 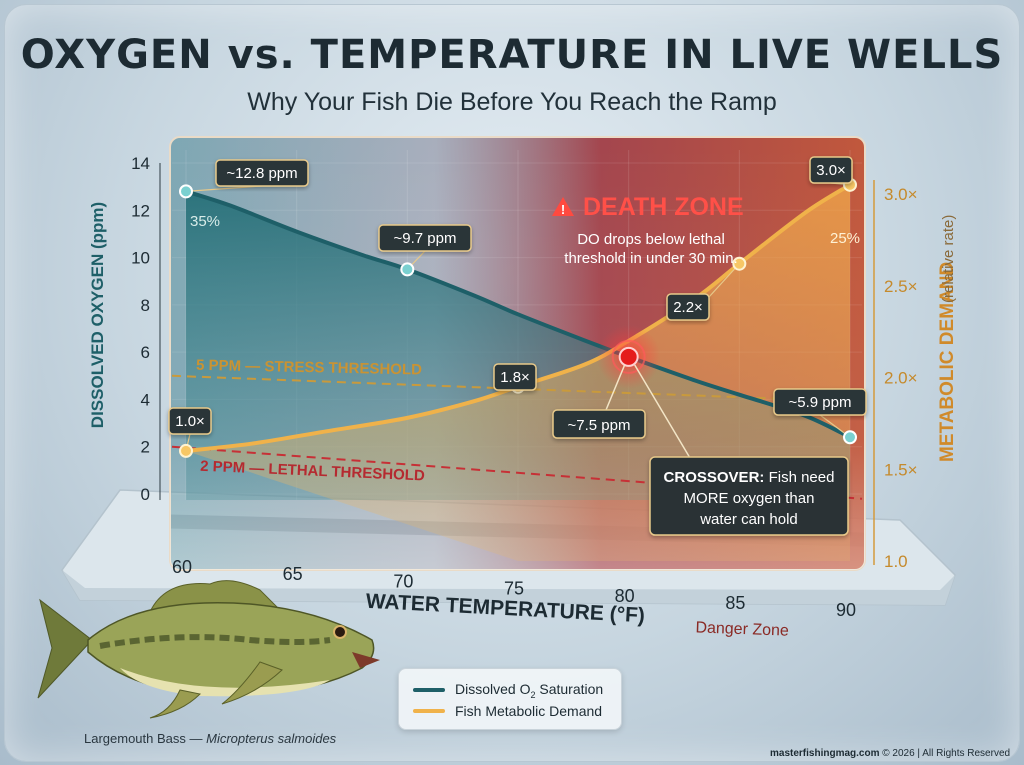 What do you see at coordinates (145, 399) in the screenshot?
I see `y-left-tick-label: 4` at bounding box center [145, 399].